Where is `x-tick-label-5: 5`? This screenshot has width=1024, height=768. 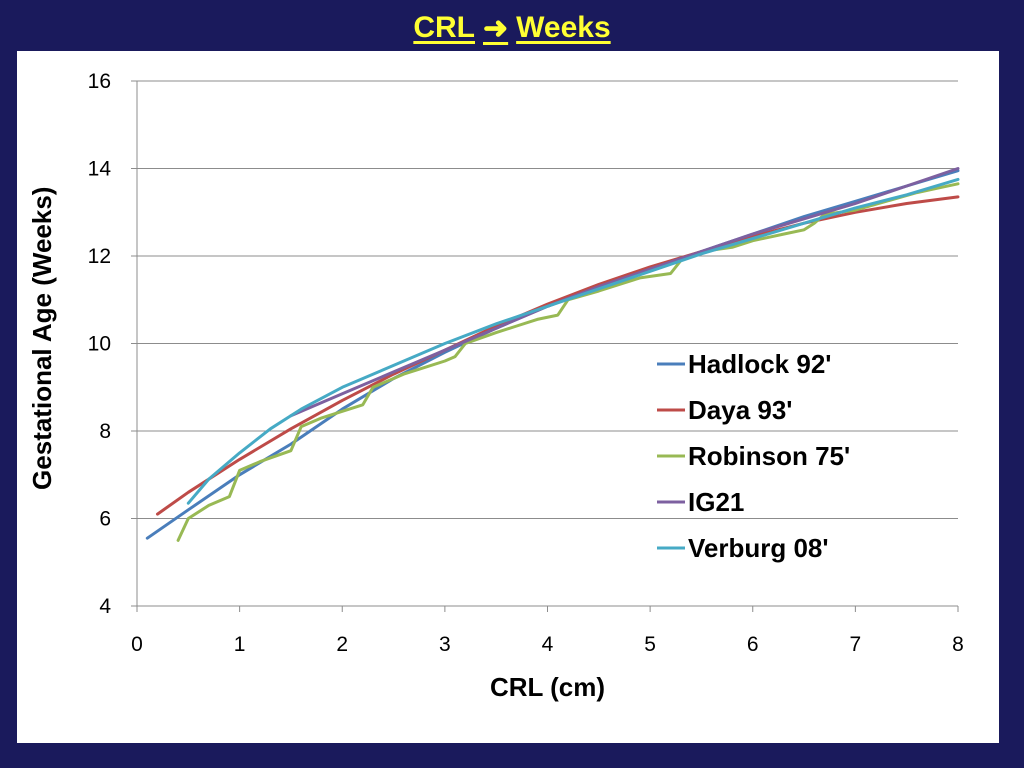
x-tick-label-5: 5 is located at coordinates (650, 644).